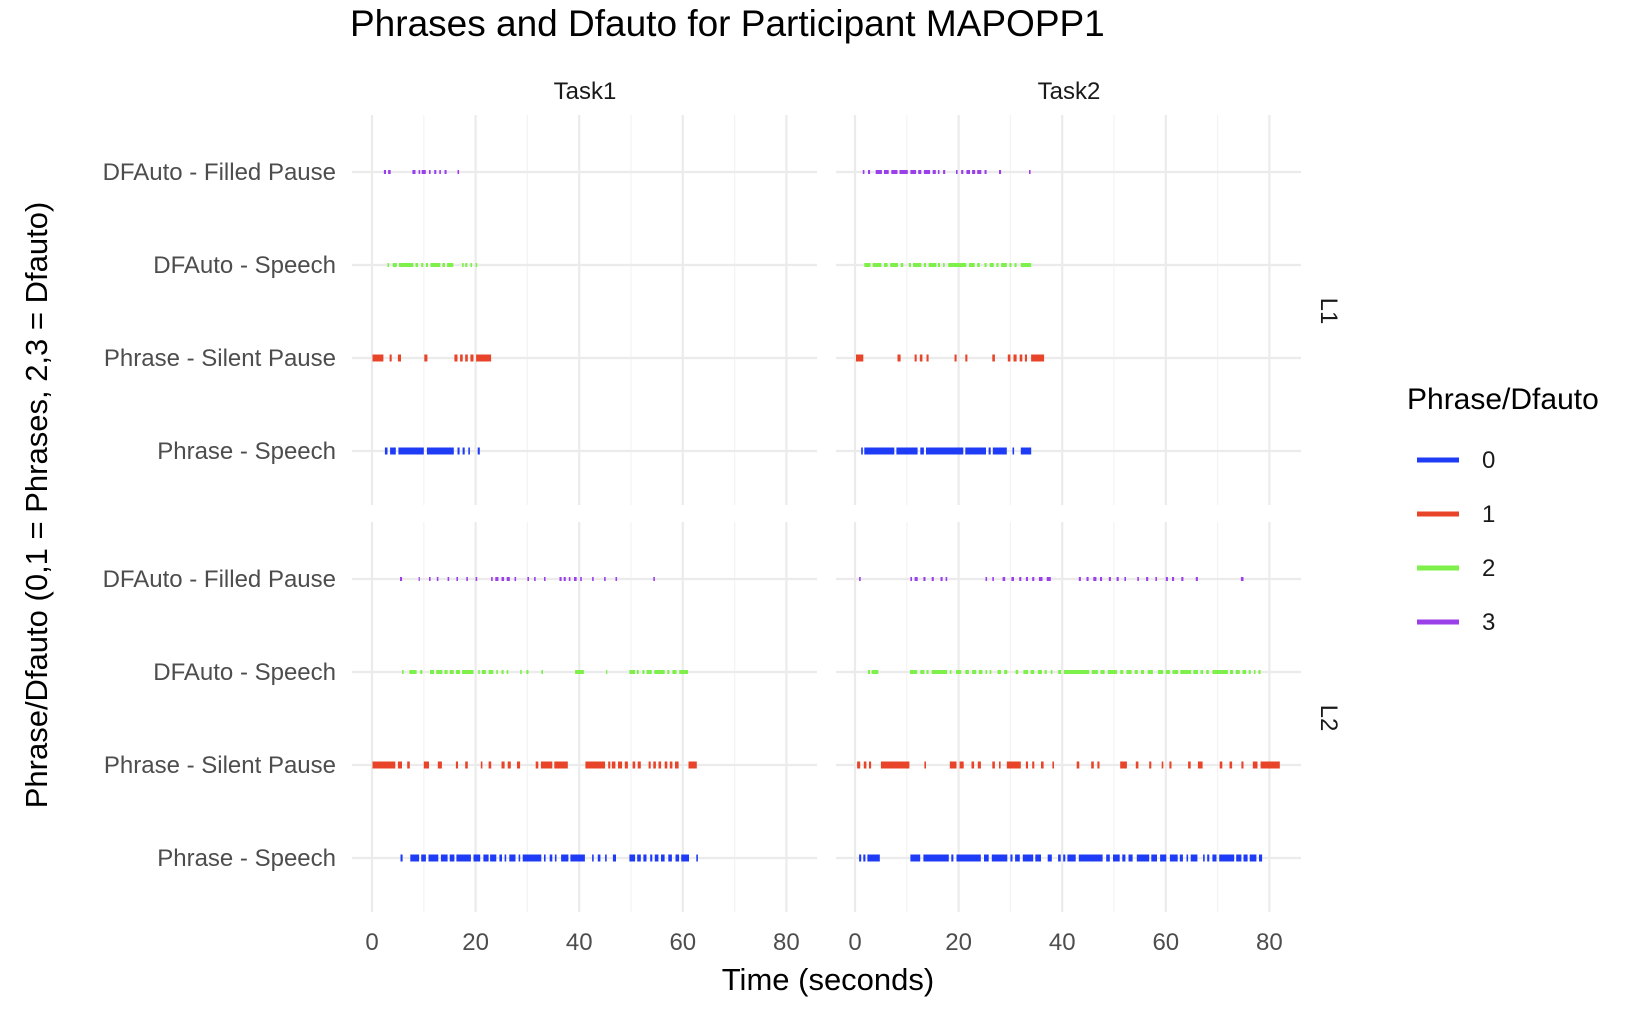  Describe the element at coordinates (1456, 541) in the screenshot. I see `legend: 0 1 2 3` at that location.